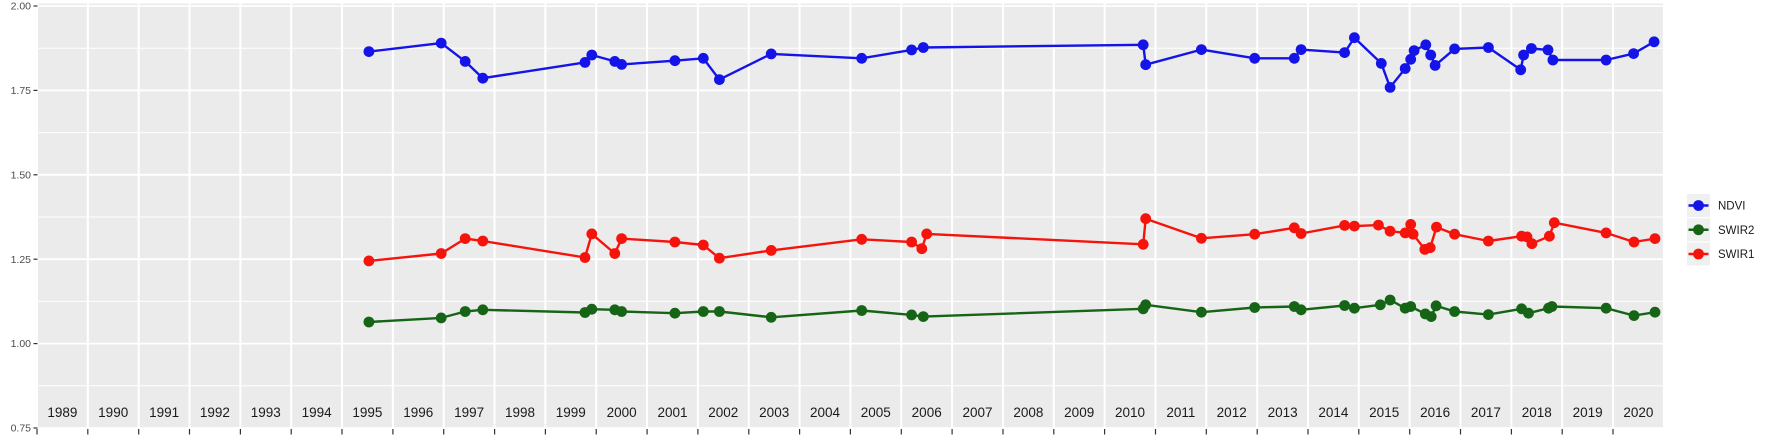 Image resolution: width=1773 pixels, height=442 pixels. Describe the element at coordinates (21, 91) in the screenshot. I see `y-axis-label: 1.75` at that location.